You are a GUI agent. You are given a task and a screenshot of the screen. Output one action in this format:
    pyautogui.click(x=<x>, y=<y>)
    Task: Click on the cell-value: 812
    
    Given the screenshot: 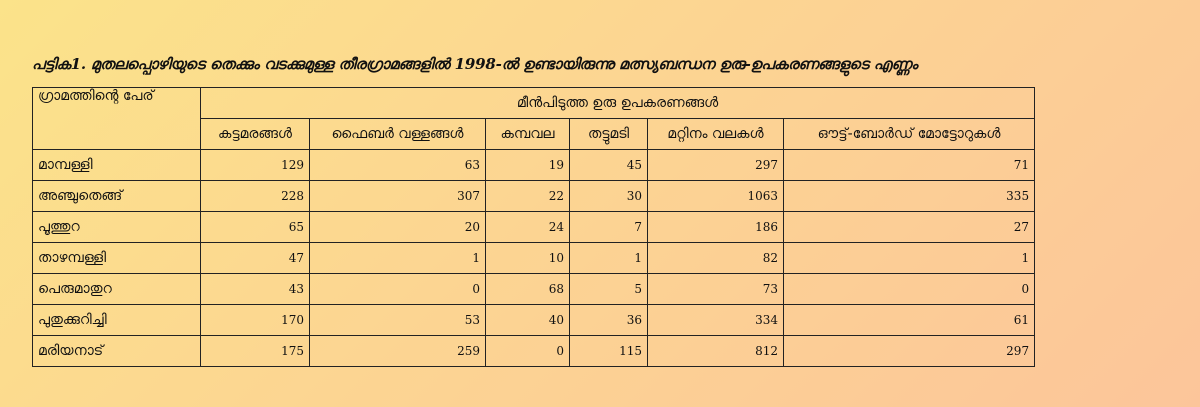 What is the action you would take?
    pyautogui.click(x=715, y=351)
    